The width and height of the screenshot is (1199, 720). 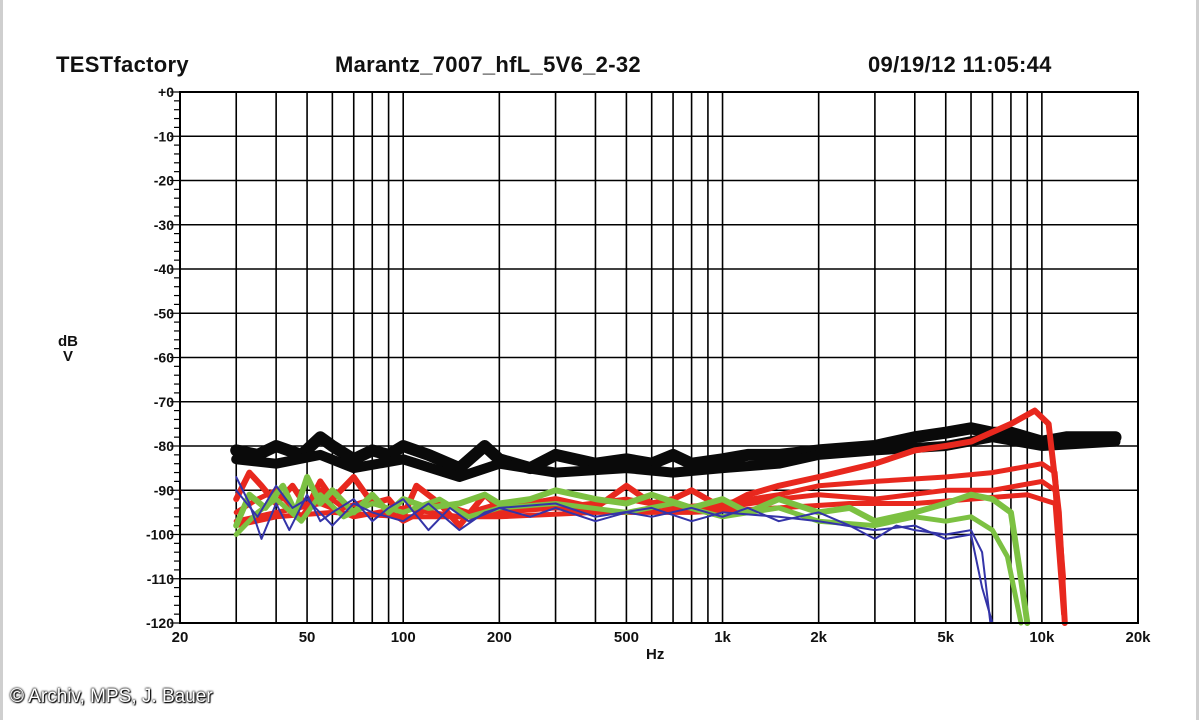 What do you see at coordinates (488, 64) in the screenshot?
I see `chart-title: Marantz_7007_hfL_5V6_2-32` at bounding box center [488, 64].